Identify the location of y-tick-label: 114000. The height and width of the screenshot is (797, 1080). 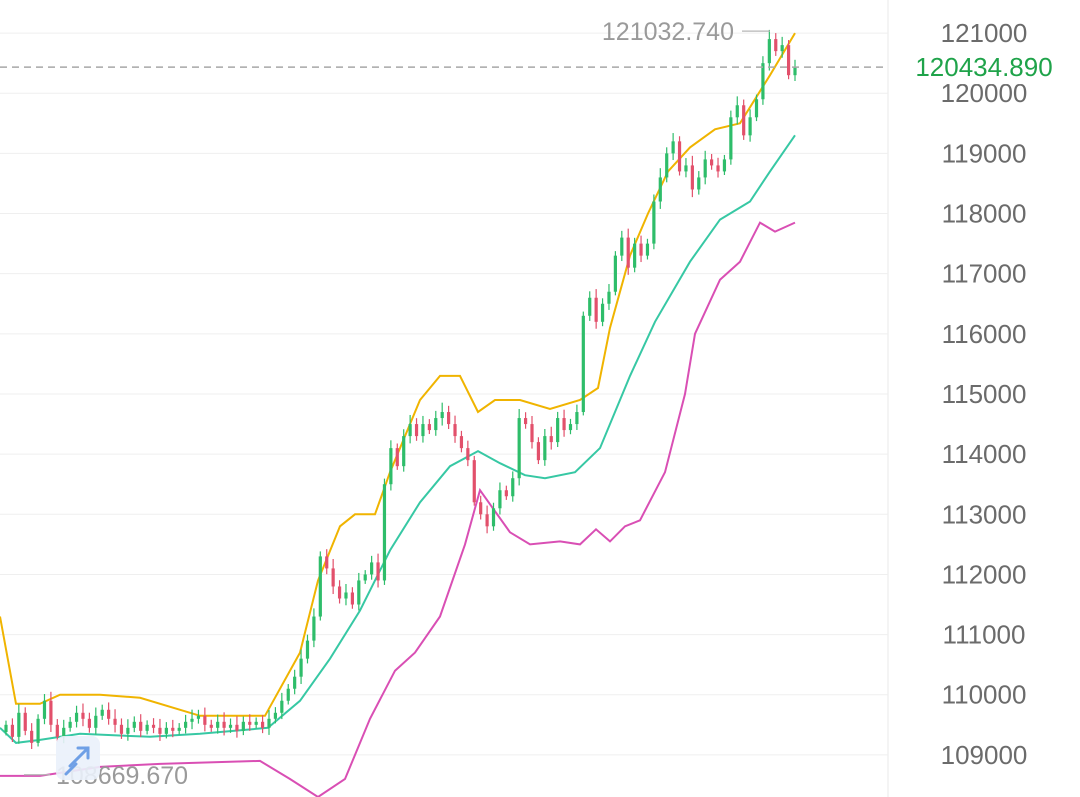
(984, 454).